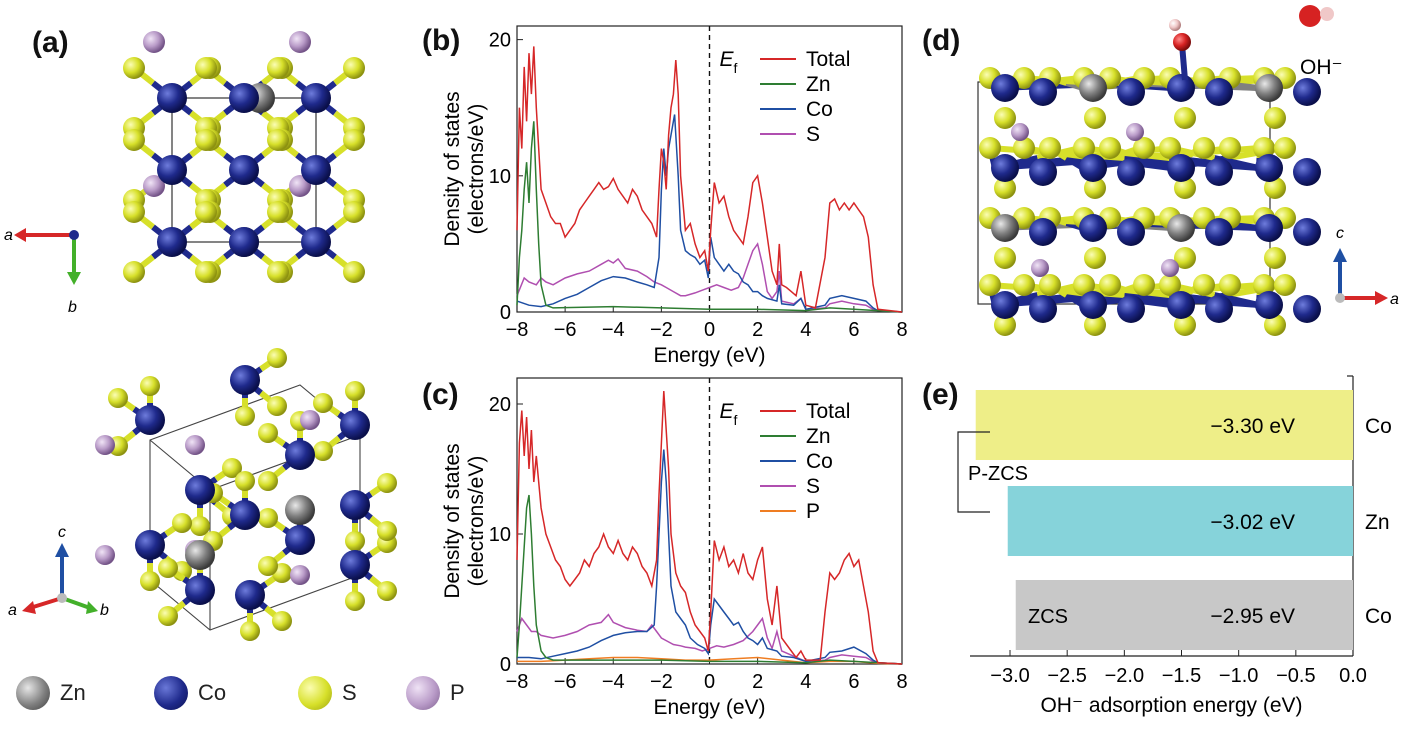 Image resolution: width=1417 pixels, height=730 pixels. Describe the element at coordinates (1238, 676) in the screenshot. I see `x-tick-label: −1.0` at that location.